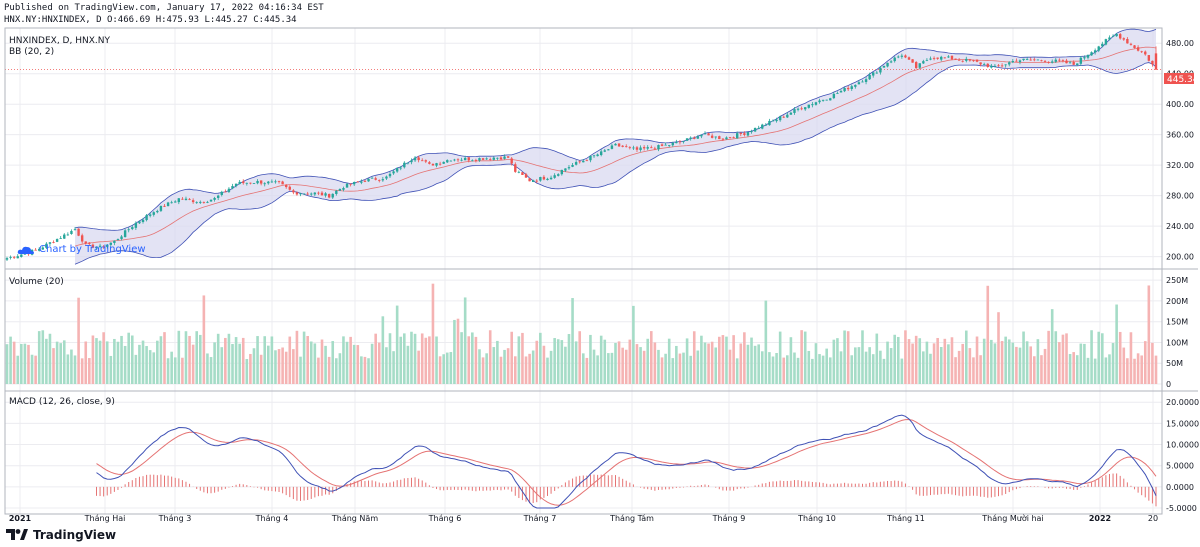 This screenshot has height=547, width=1200. Describe the element at coordinates (905, 518) in the screenshot. I see `time-axis-tick: Tháng 11` at that location.